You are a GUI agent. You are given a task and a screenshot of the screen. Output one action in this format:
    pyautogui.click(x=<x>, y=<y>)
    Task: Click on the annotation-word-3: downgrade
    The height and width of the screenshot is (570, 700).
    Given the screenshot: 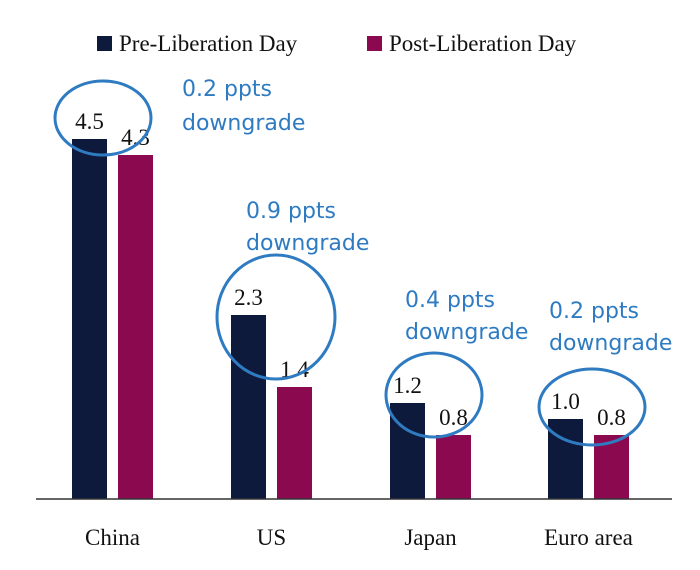 What is the action you would take?
    pyautogui.click(x=610, y=343)
    